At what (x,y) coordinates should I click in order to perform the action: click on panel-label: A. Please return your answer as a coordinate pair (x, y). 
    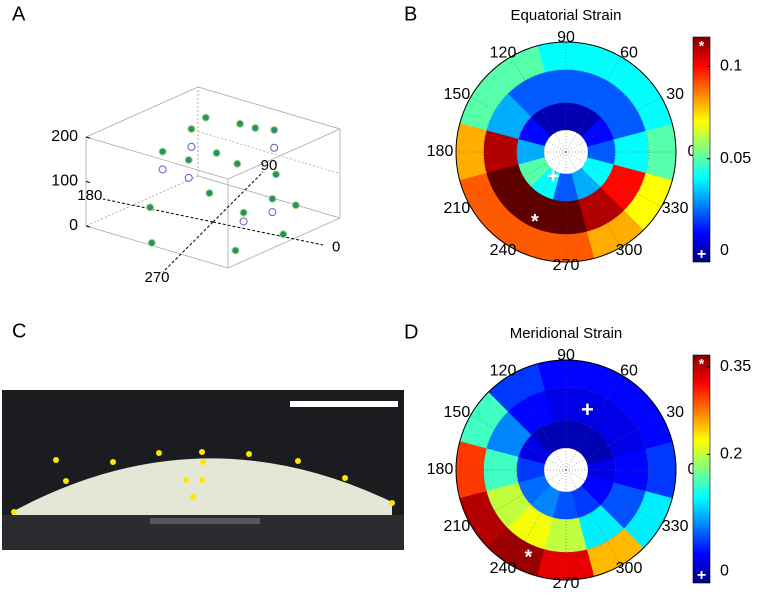
    Looking at the image, I should click on (19, 14).